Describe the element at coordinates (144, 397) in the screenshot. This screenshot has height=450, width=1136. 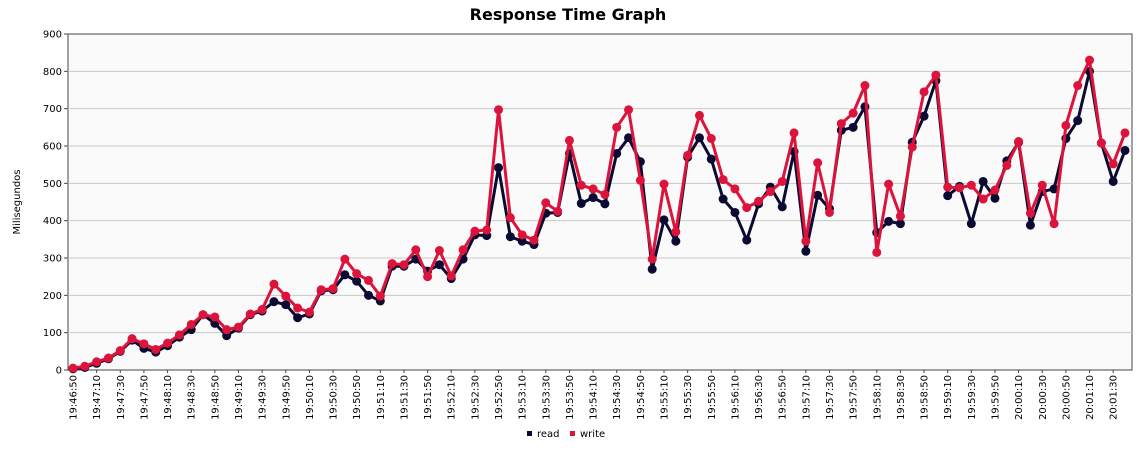
I see `x-tick-label: 19:47:50` at that location.